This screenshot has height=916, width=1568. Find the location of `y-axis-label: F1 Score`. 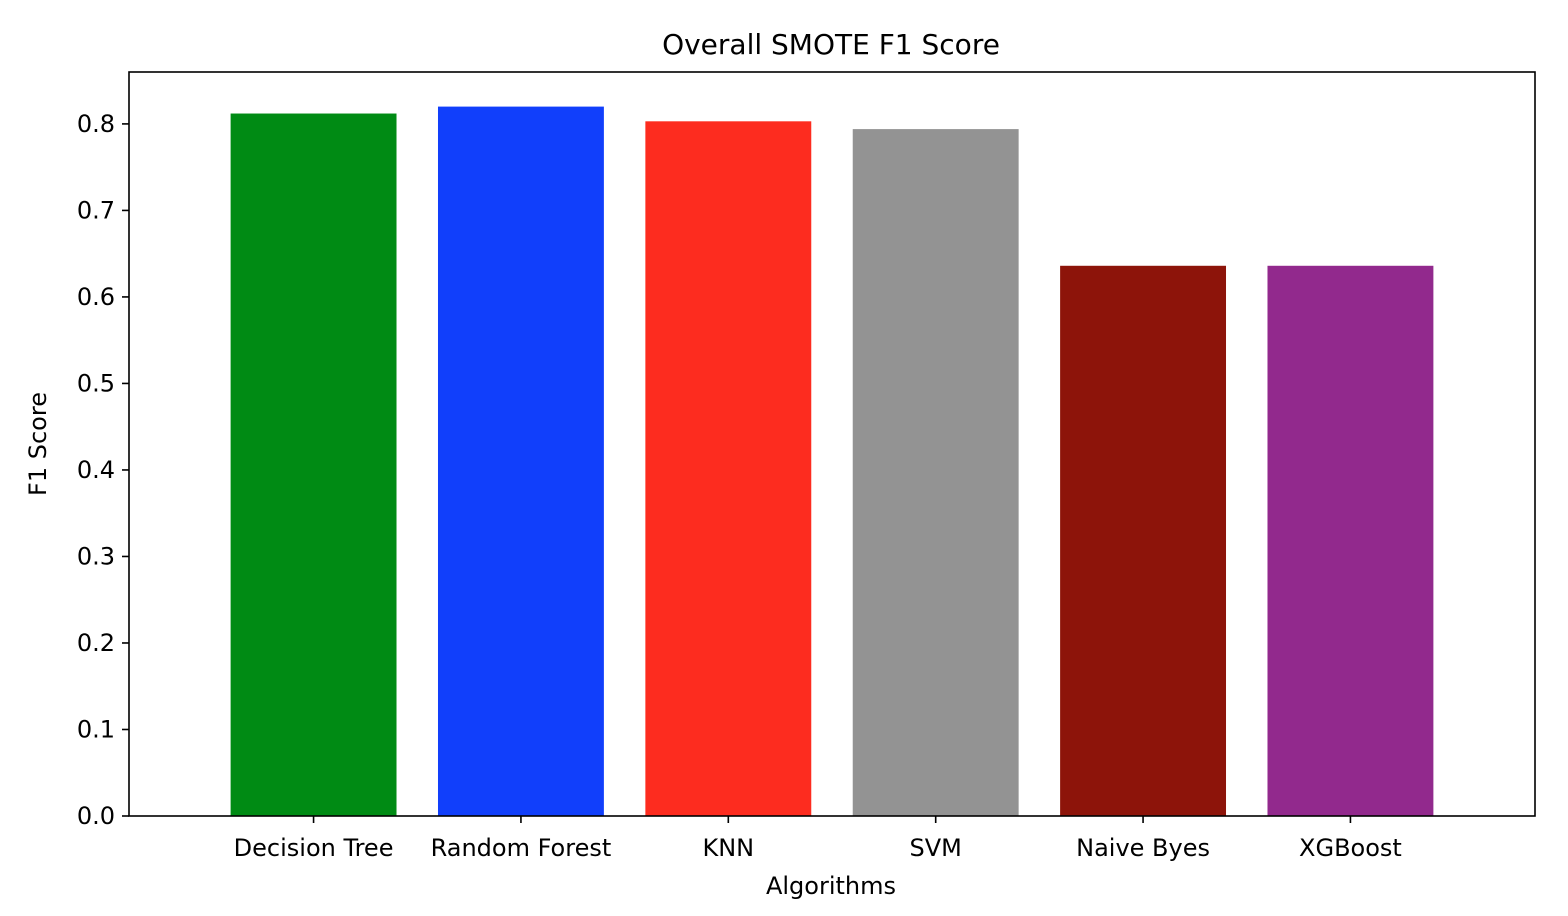

y-axis-label: F1 Score is located at coordinates (38, 444).